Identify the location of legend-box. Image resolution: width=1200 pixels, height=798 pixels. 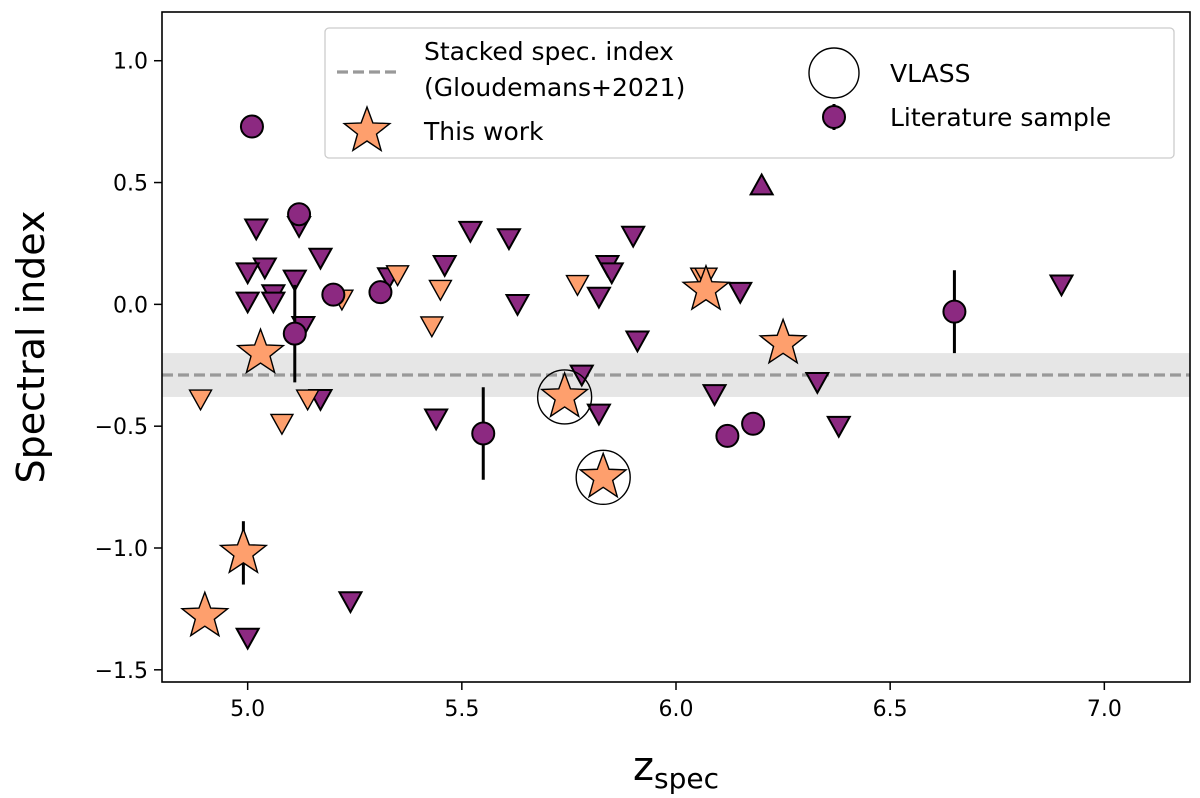
(749, 93).